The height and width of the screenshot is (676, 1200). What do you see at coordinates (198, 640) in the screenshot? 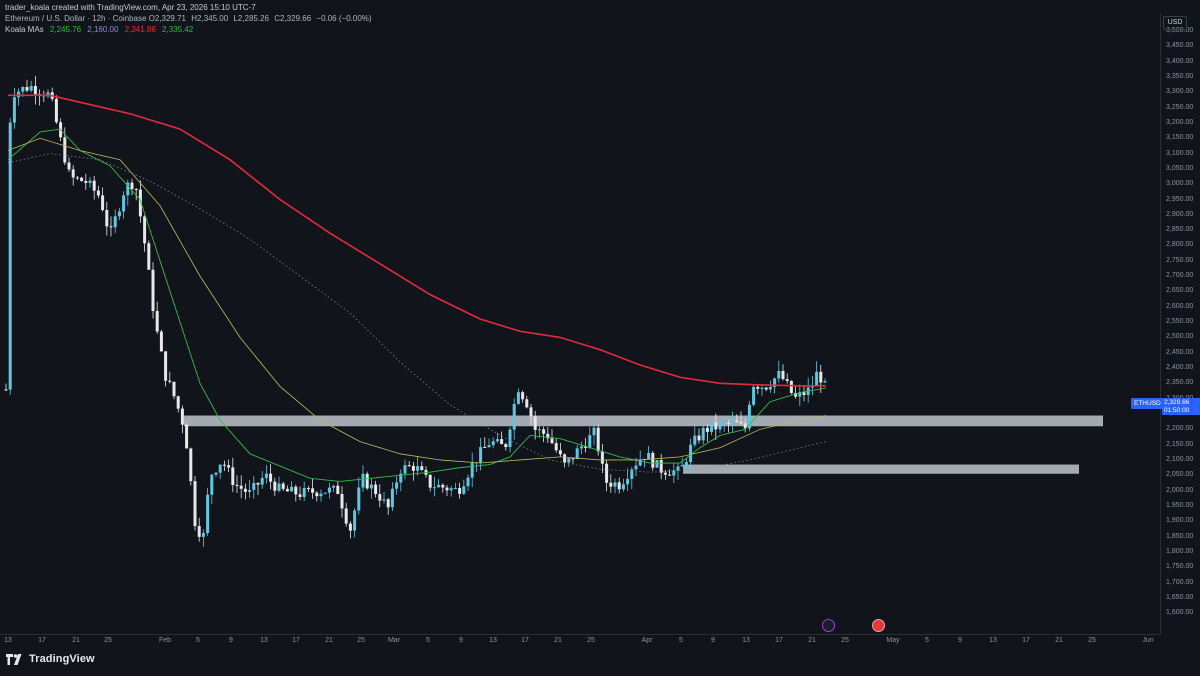
I see `time-tick-label: 5` at bounding box center [198, 640].